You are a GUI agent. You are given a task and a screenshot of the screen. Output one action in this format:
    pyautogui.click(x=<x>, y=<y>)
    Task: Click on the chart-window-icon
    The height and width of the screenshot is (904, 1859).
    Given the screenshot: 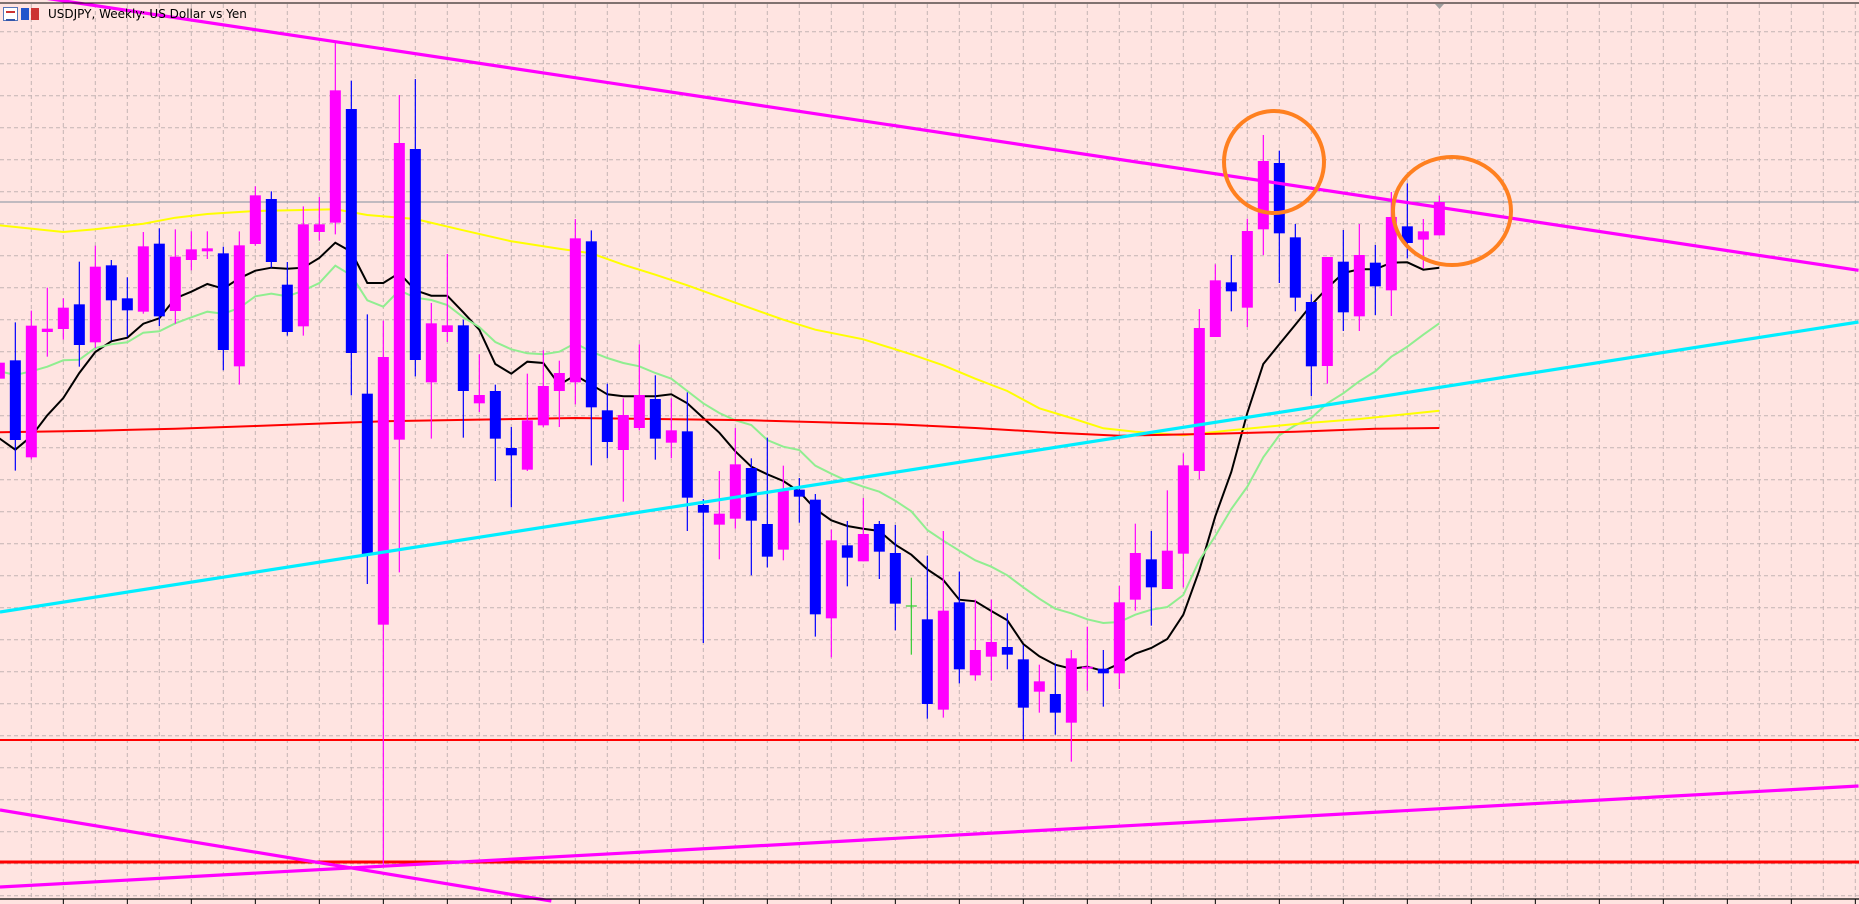 What is the action you would take?
    pyautogui.click(x=10, y=14)
    